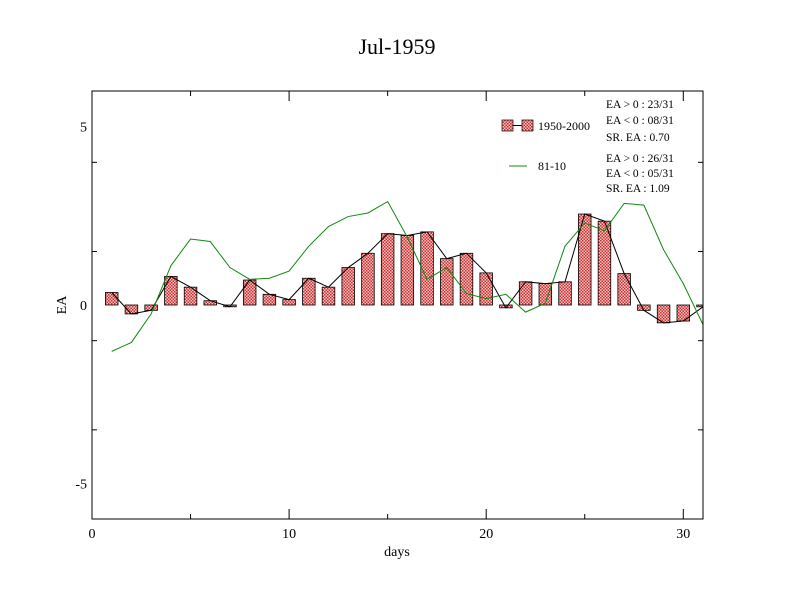  What do you see at coordinates (640, 174) in the screenshot?
I see `stat-b-negative: EA < 0 : 05/31` at bounding box center [640, 174].